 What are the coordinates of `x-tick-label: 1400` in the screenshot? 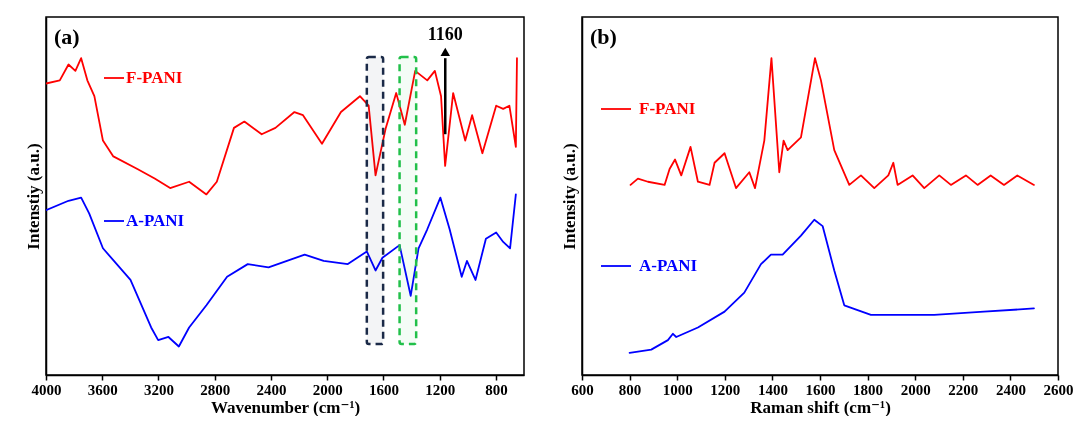 It's located at (772, 389).